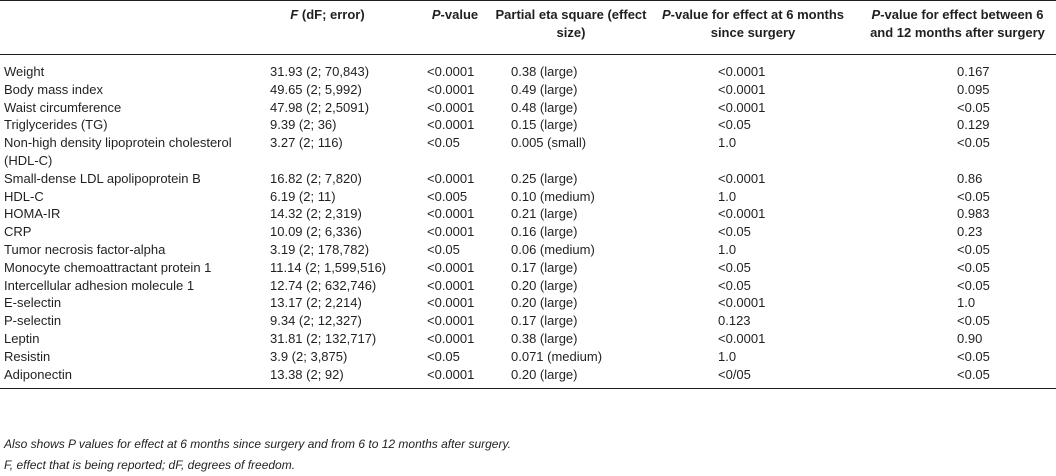 This screenshot has width=1056, height=476. I want to click on table-cell: 0.123, so click(734, 321).